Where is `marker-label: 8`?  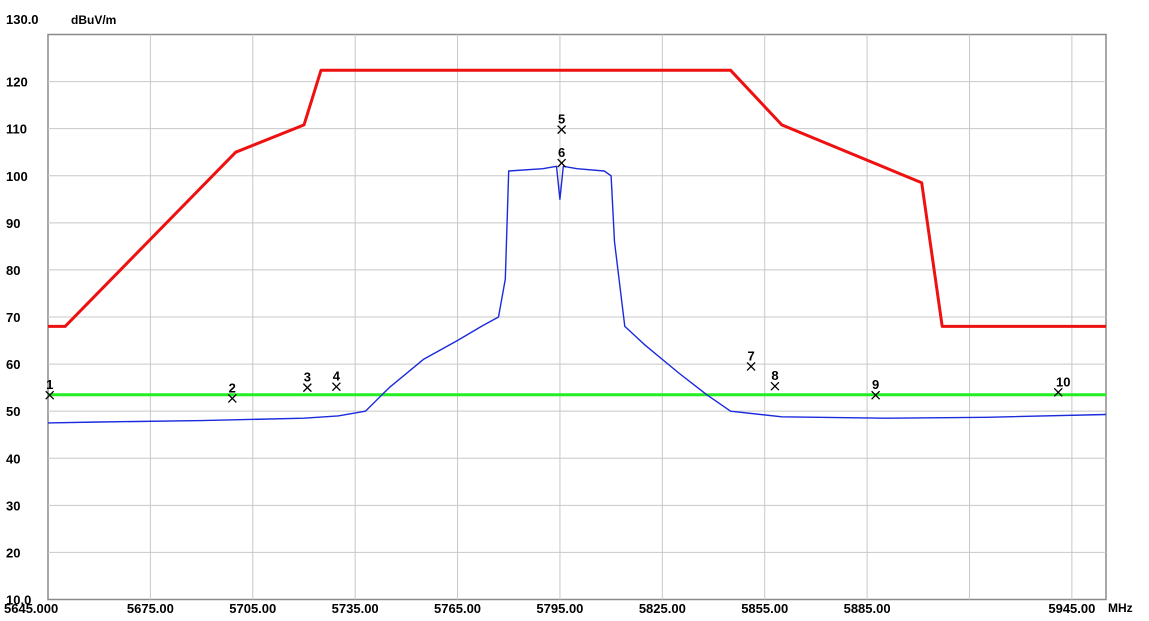
marker-label: 8 is located at coordinates (774, 375).